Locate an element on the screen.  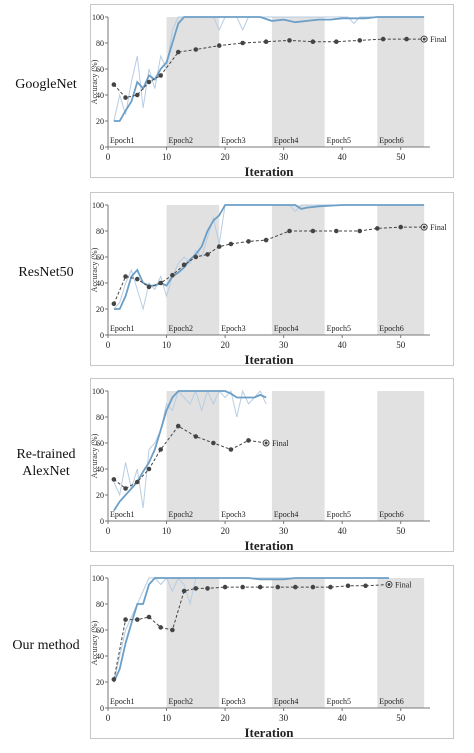
epoch-label: Epoch1 is located at coordinates (122, 514).